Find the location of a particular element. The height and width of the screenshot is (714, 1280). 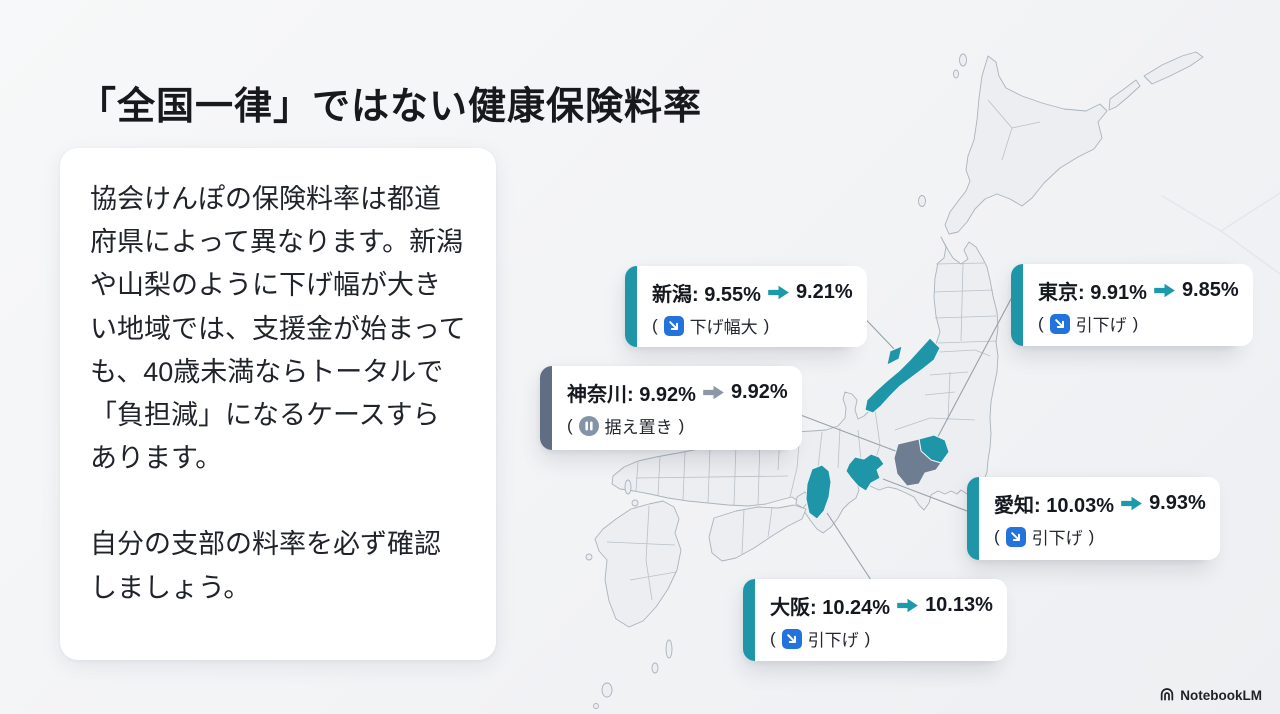

callout-aichi: 愛知: 10.03% 9.93% ( 引下げ) is located at coordinates (1093, 518).